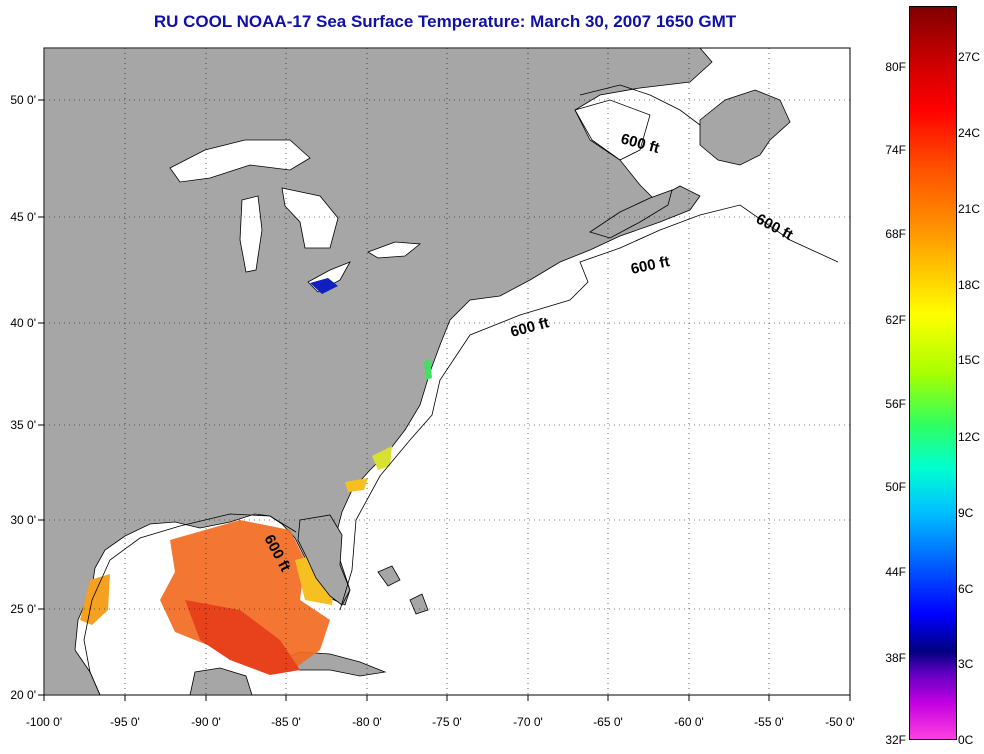 The height and width of the screenshot is (754, 984). What do you see at coordinates (44, 722) in the screenshot?
I see `lon-tick-label: -100 0'` at bounding box center [44, 722].